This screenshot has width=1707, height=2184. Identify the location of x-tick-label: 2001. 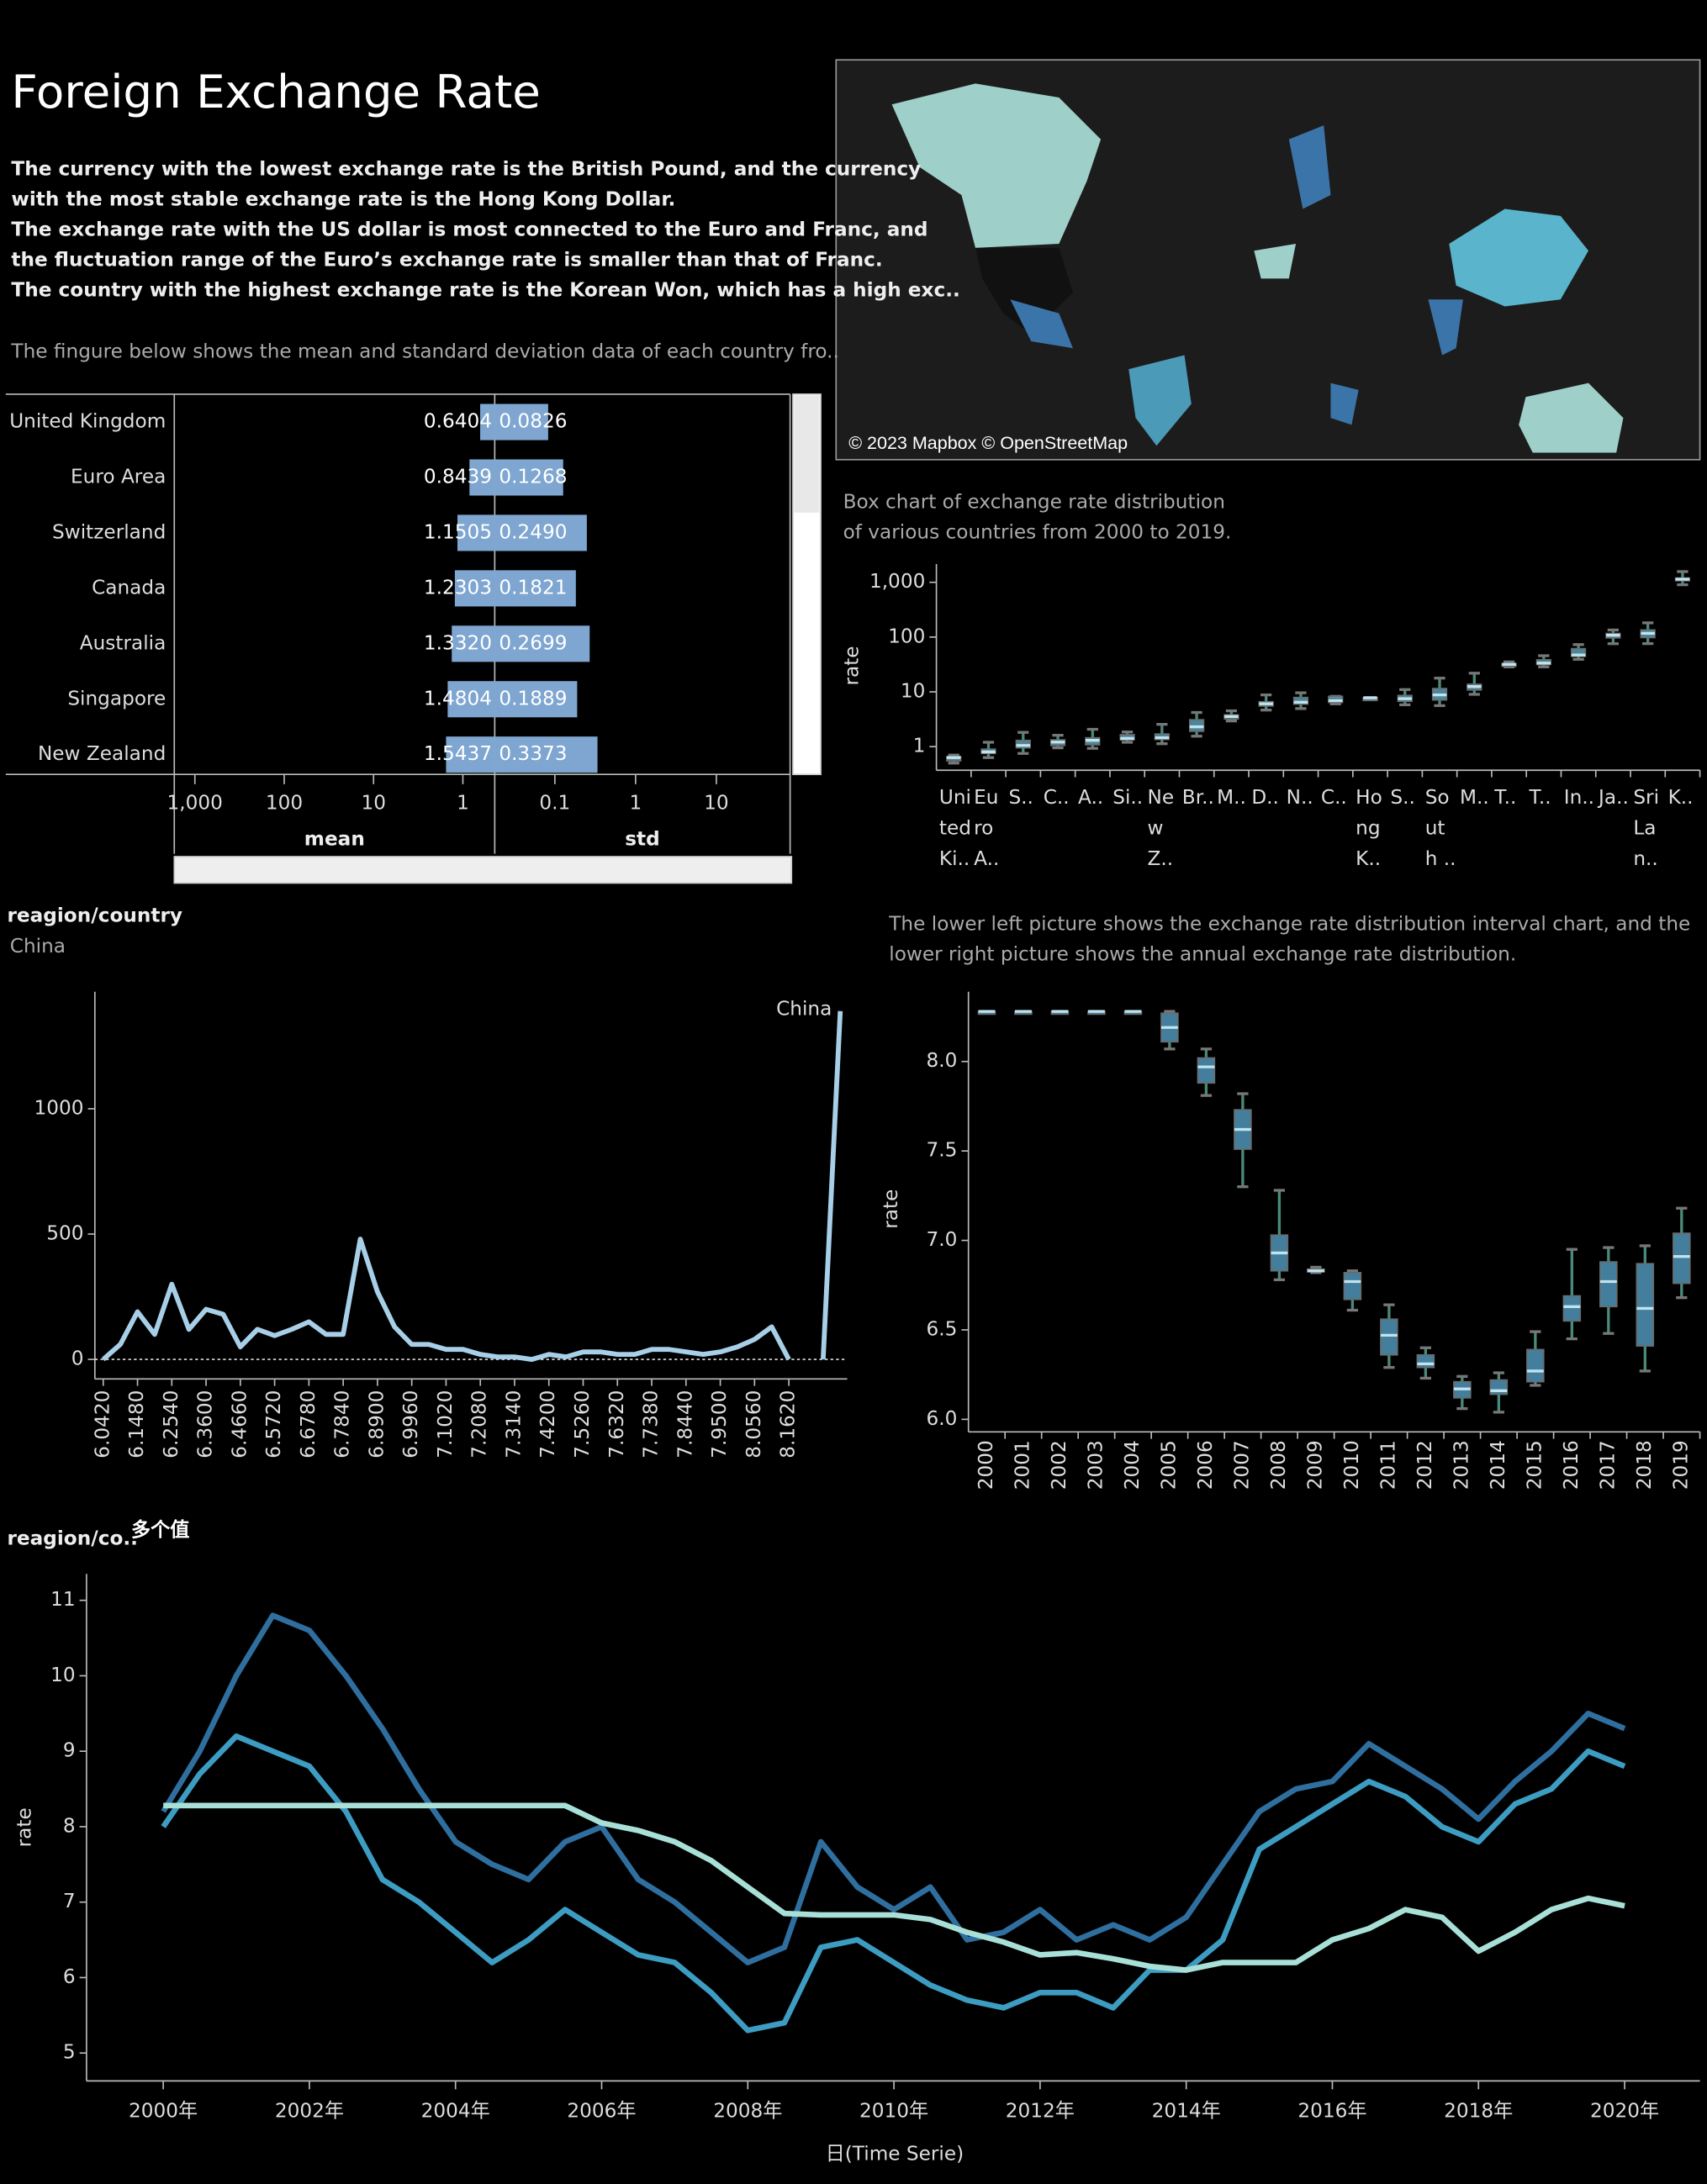
(1022, 1465).